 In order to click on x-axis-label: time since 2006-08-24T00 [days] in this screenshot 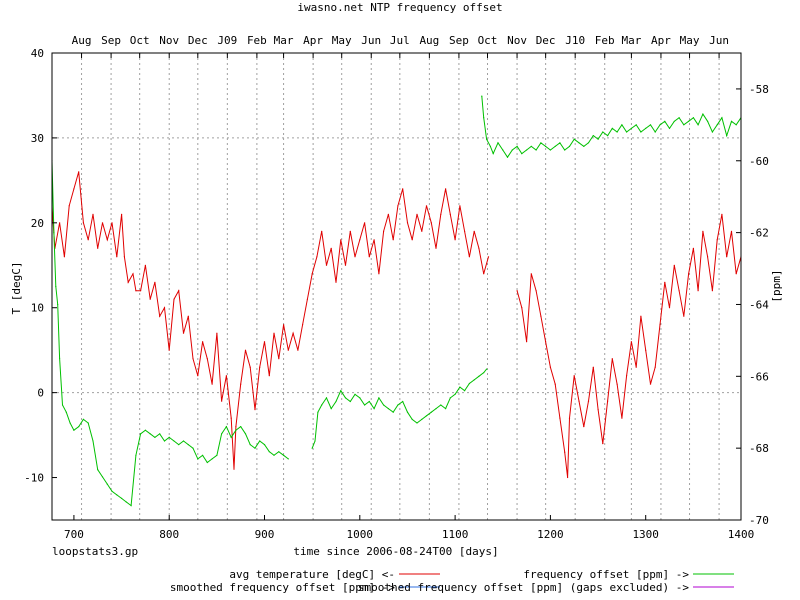, I will do `click(395, 551)`.